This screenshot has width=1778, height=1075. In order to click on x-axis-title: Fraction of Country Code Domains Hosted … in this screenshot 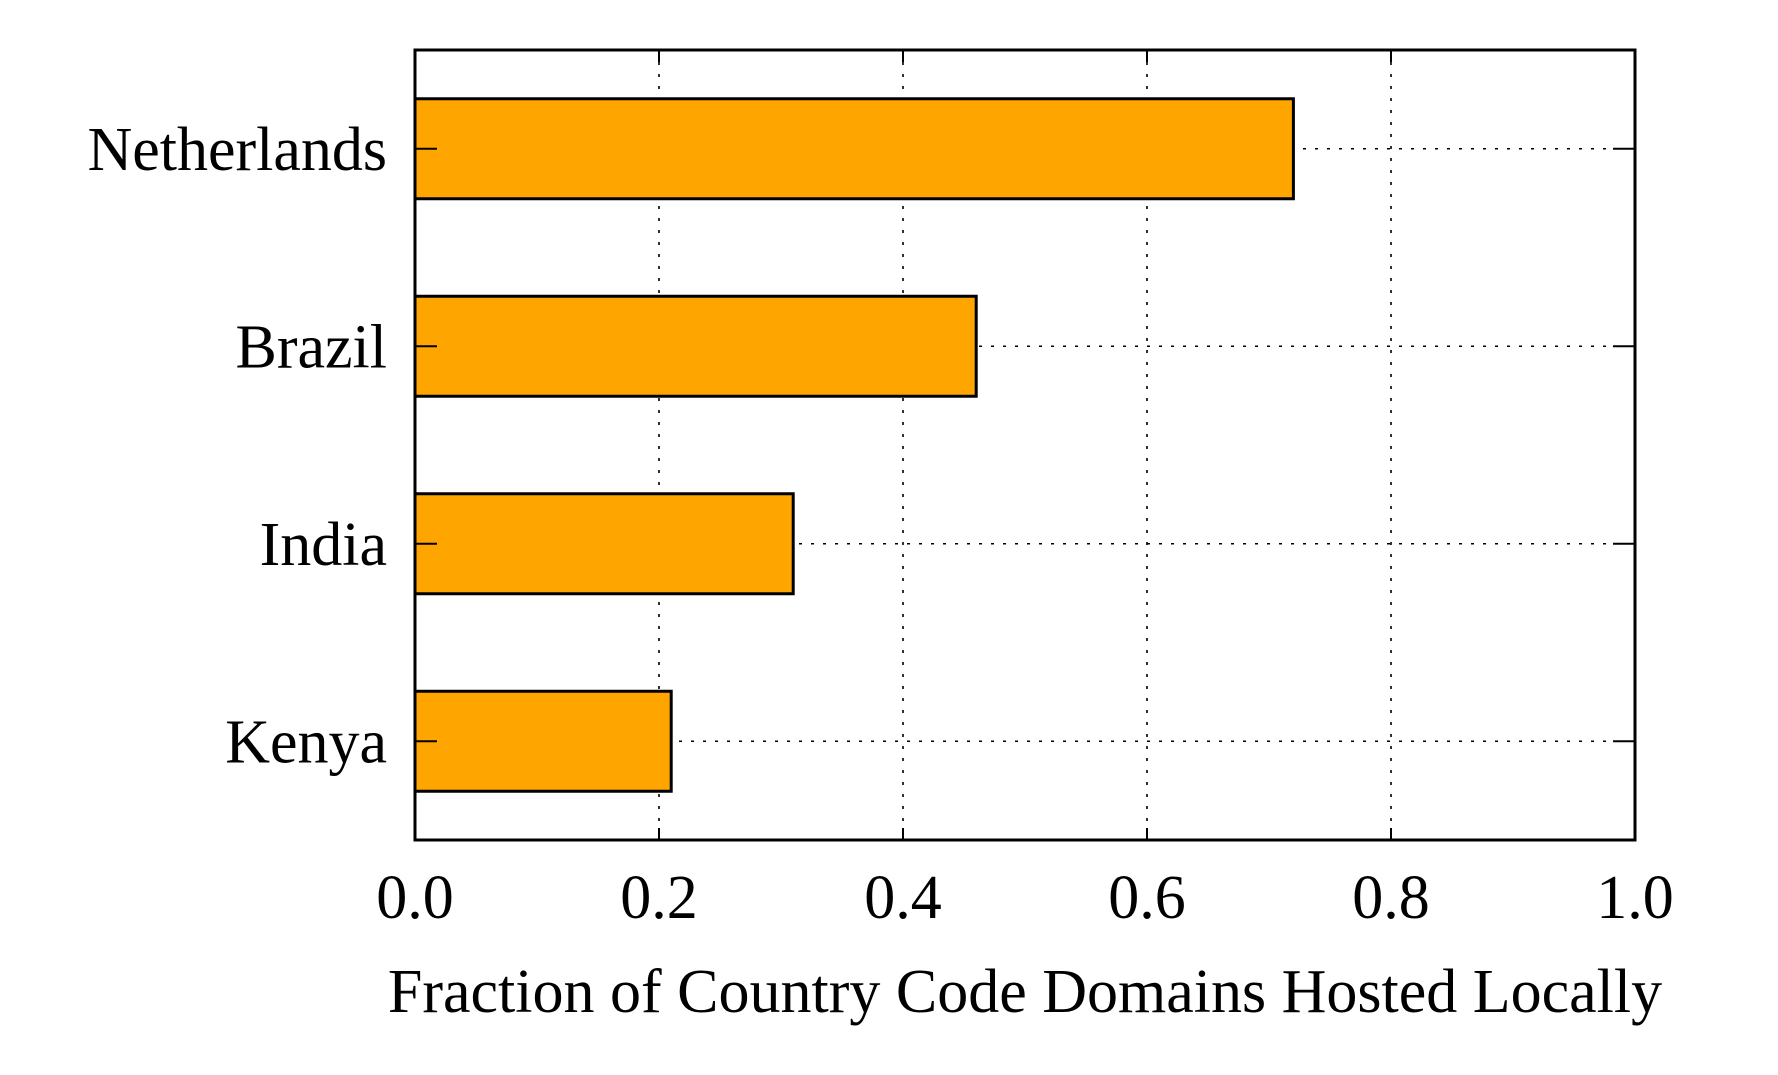, I will do `click(1025, 992)`.